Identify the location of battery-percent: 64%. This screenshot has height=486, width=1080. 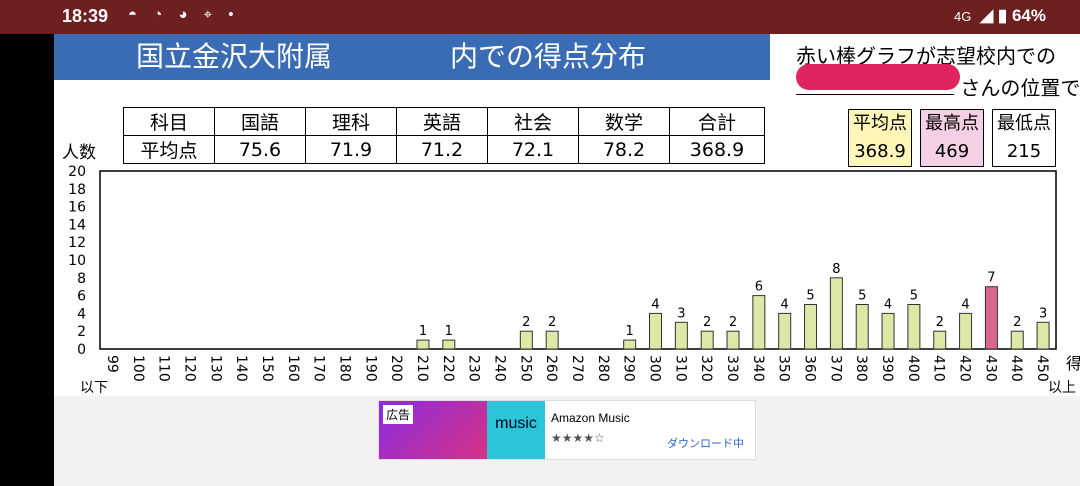
(1028, 15).